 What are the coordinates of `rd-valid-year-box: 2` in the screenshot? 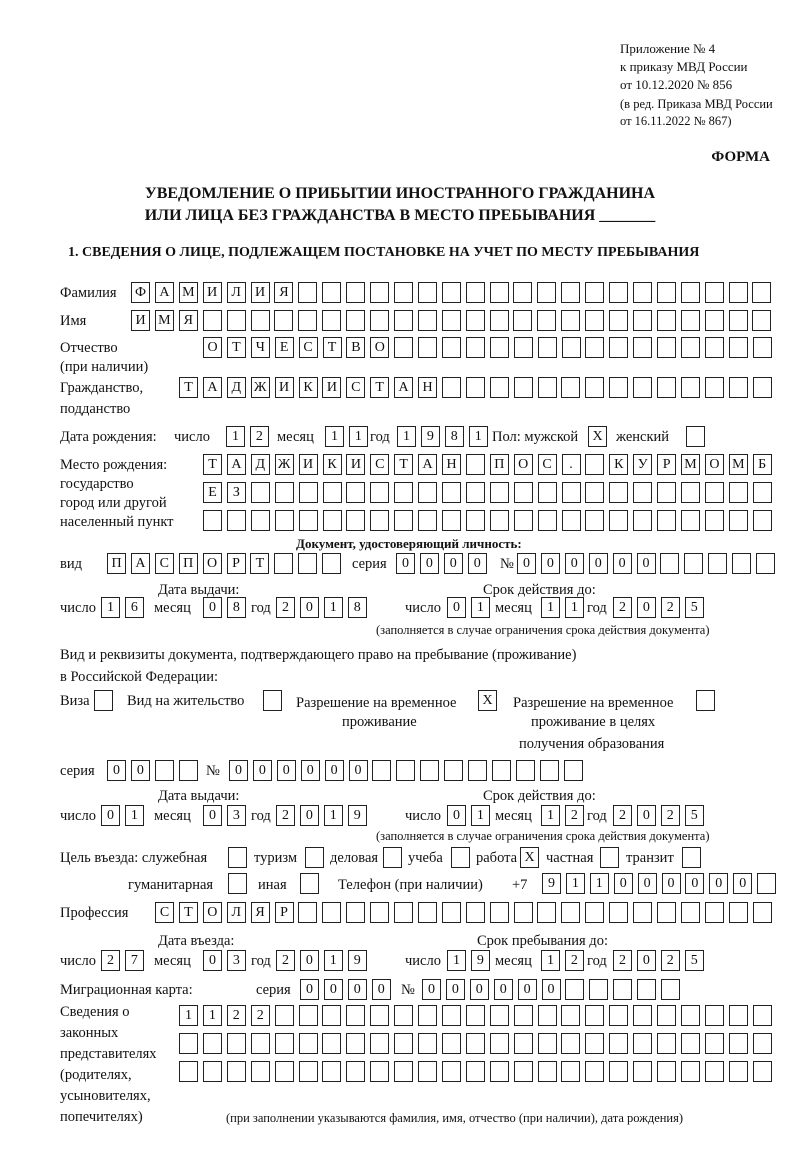 It's located at (670, 815).